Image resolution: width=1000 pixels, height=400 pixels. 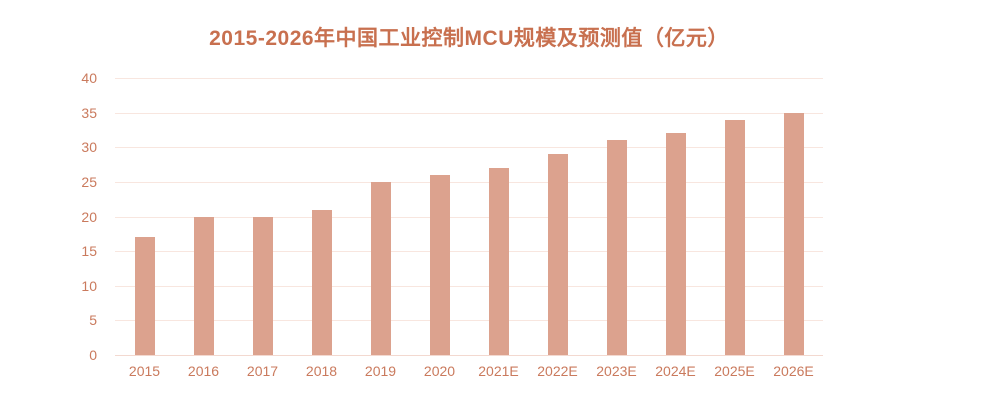 I want to click on y-tick-label: 35, so click(x=89, y=112).